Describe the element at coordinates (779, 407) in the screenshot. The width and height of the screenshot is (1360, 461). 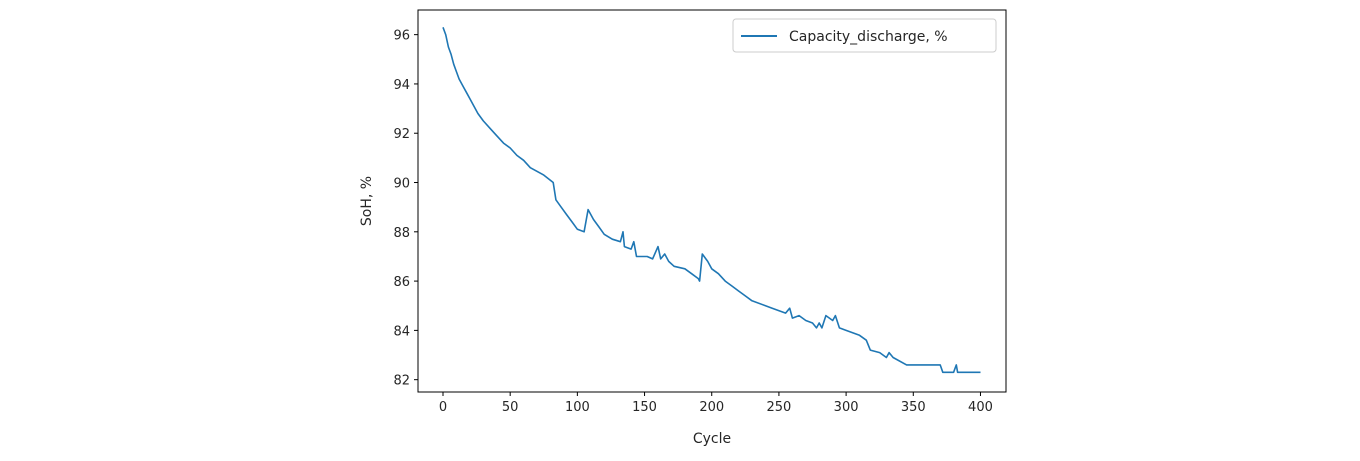
I see `x-tick-label: 250` at that location.